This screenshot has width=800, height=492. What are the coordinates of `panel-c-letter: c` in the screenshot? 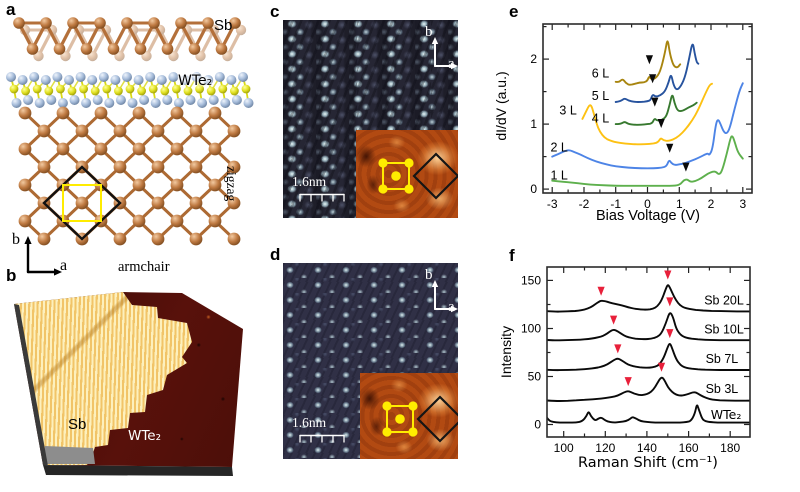 It's located at (275, 11).